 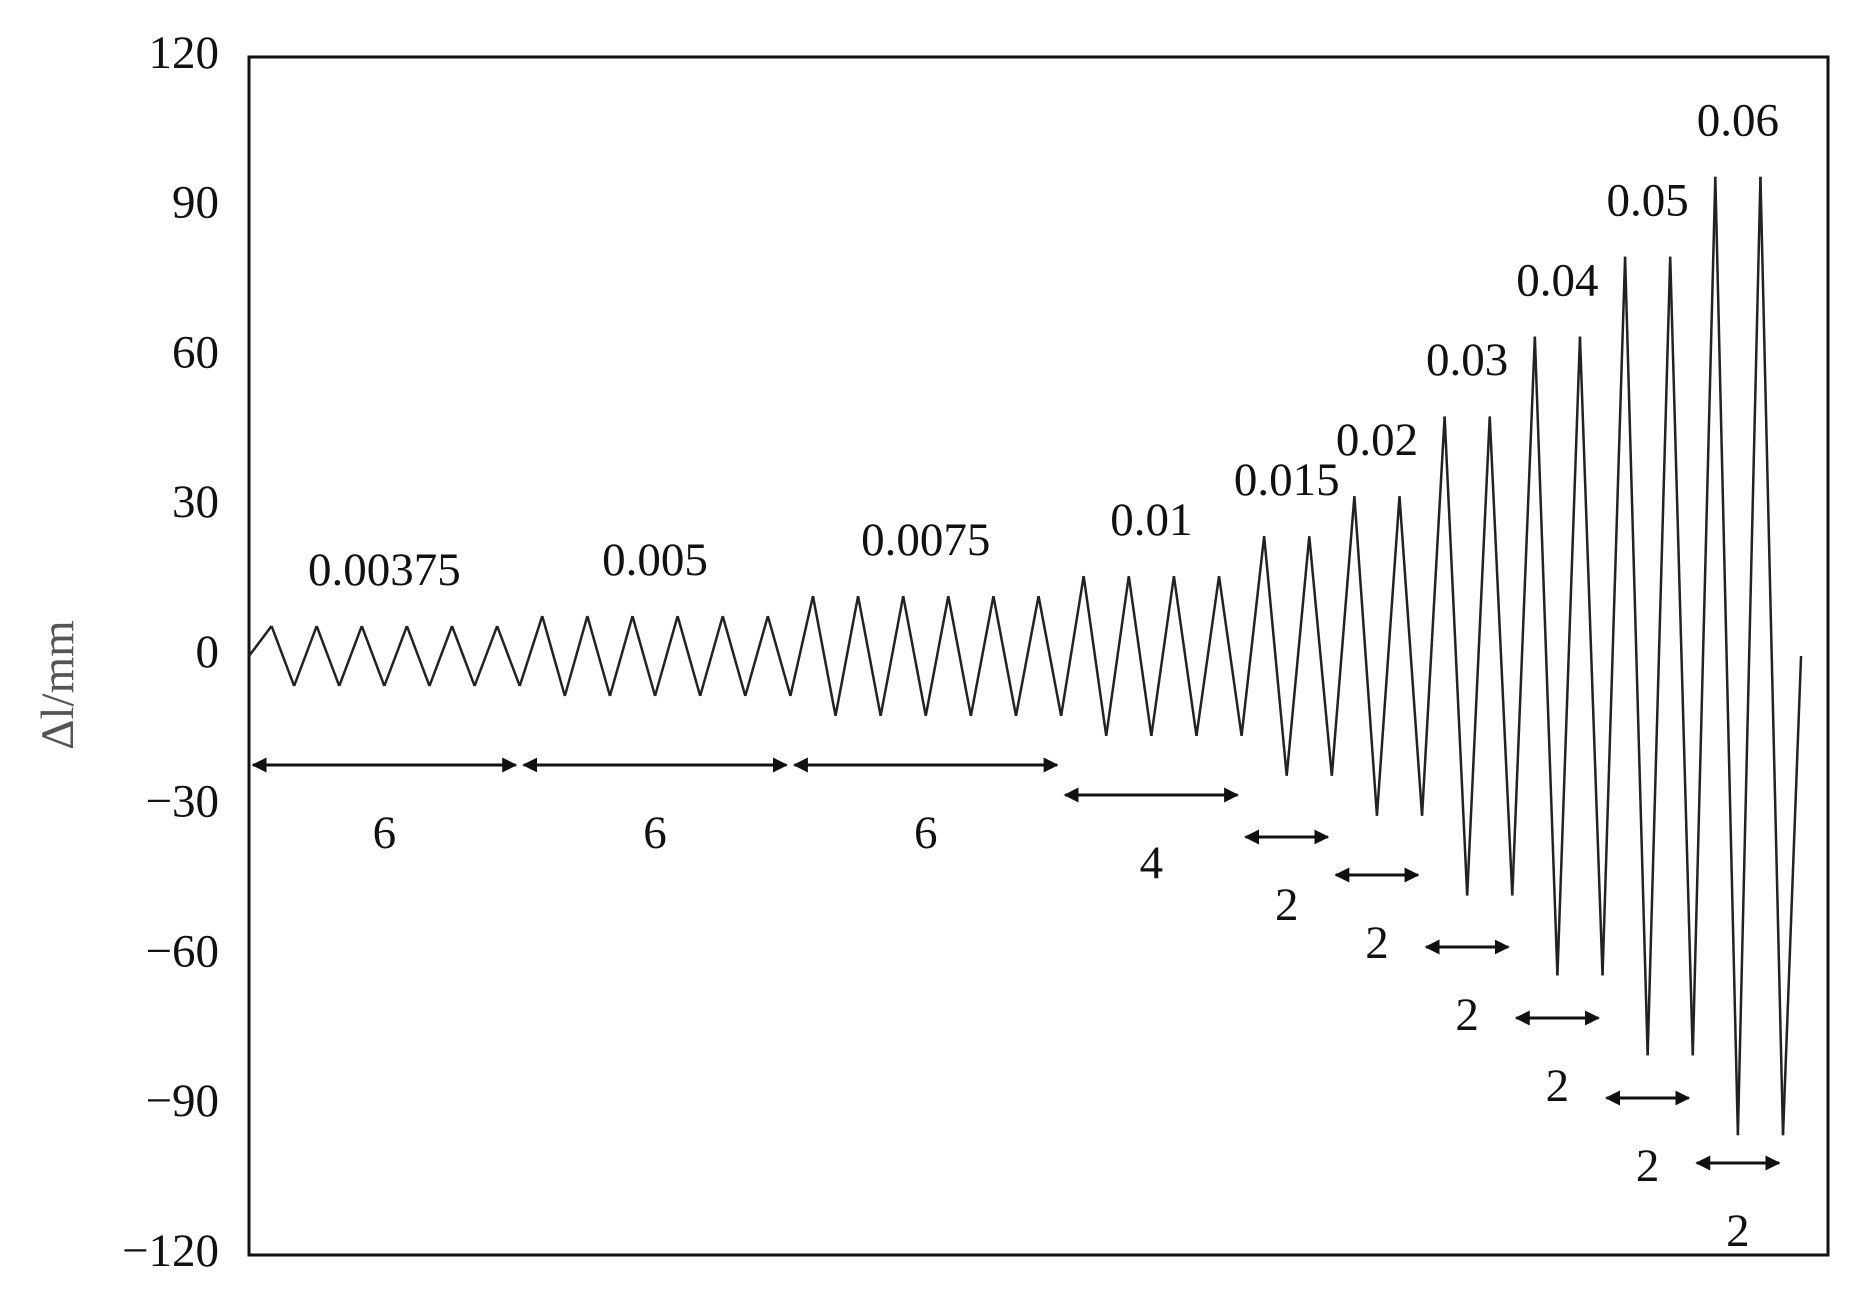 I want to click on drift-ratio-label: 0.04, so click(x=1557, y=280).